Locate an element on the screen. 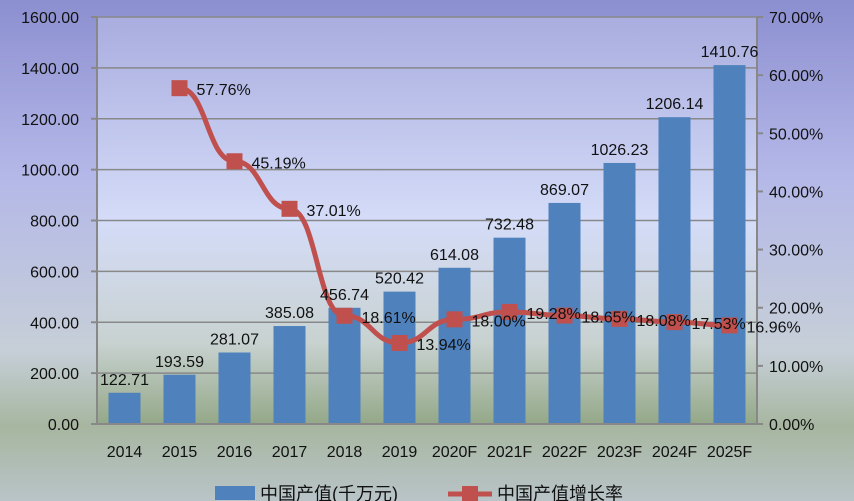 This screenshot has height=501, width=854. bar-data-label: 869.07 is located at coordinates (564, 190).